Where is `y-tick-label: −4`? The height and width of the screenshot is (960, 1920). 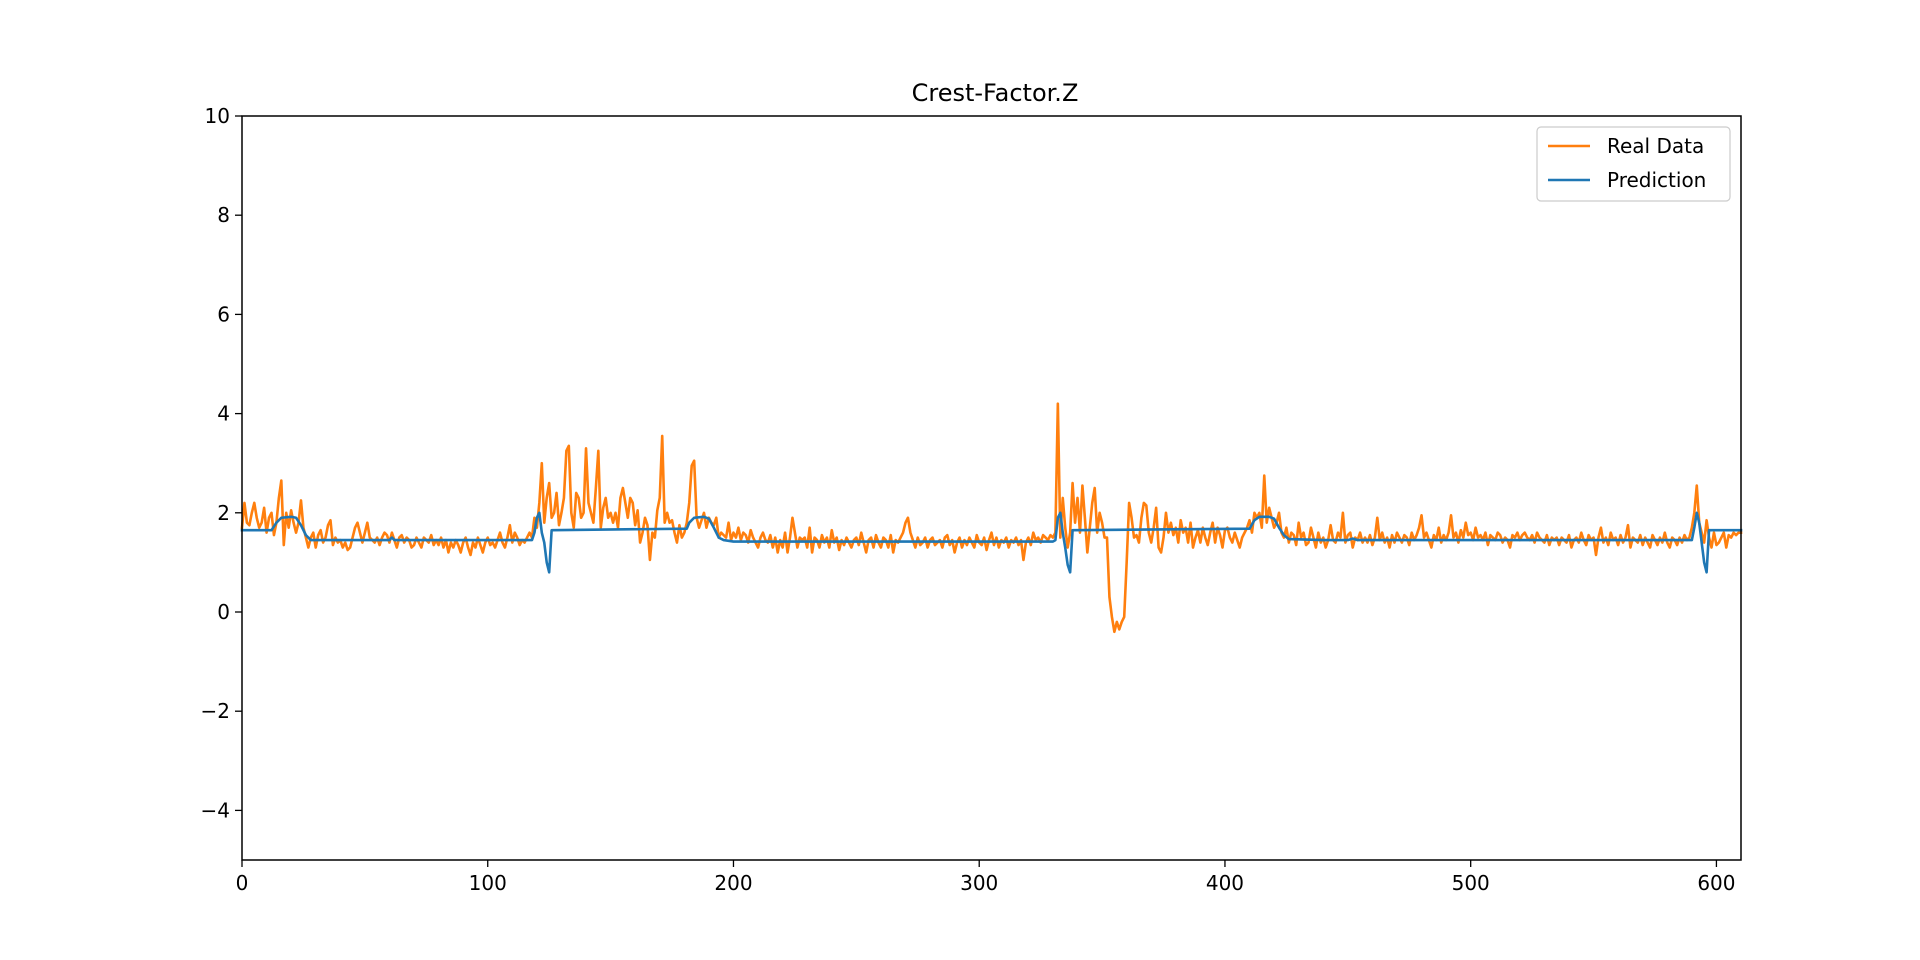 y-tick-label: −4 is located at coordinates (215, 810).